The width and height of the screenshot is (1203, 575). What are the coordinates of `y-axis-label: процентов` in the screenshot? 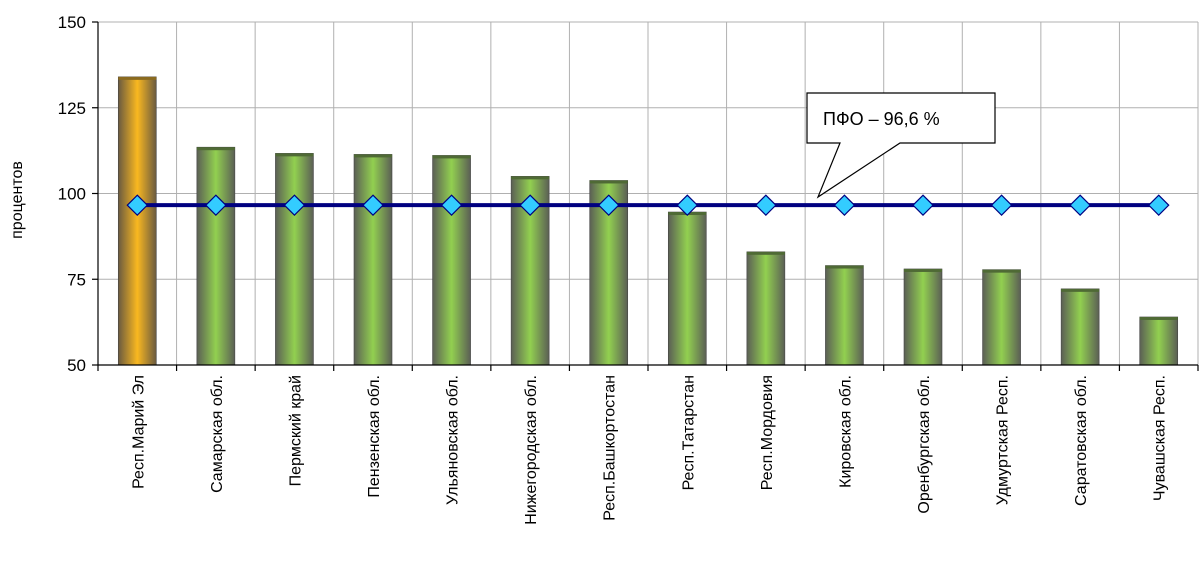 It's located at (17, 200).